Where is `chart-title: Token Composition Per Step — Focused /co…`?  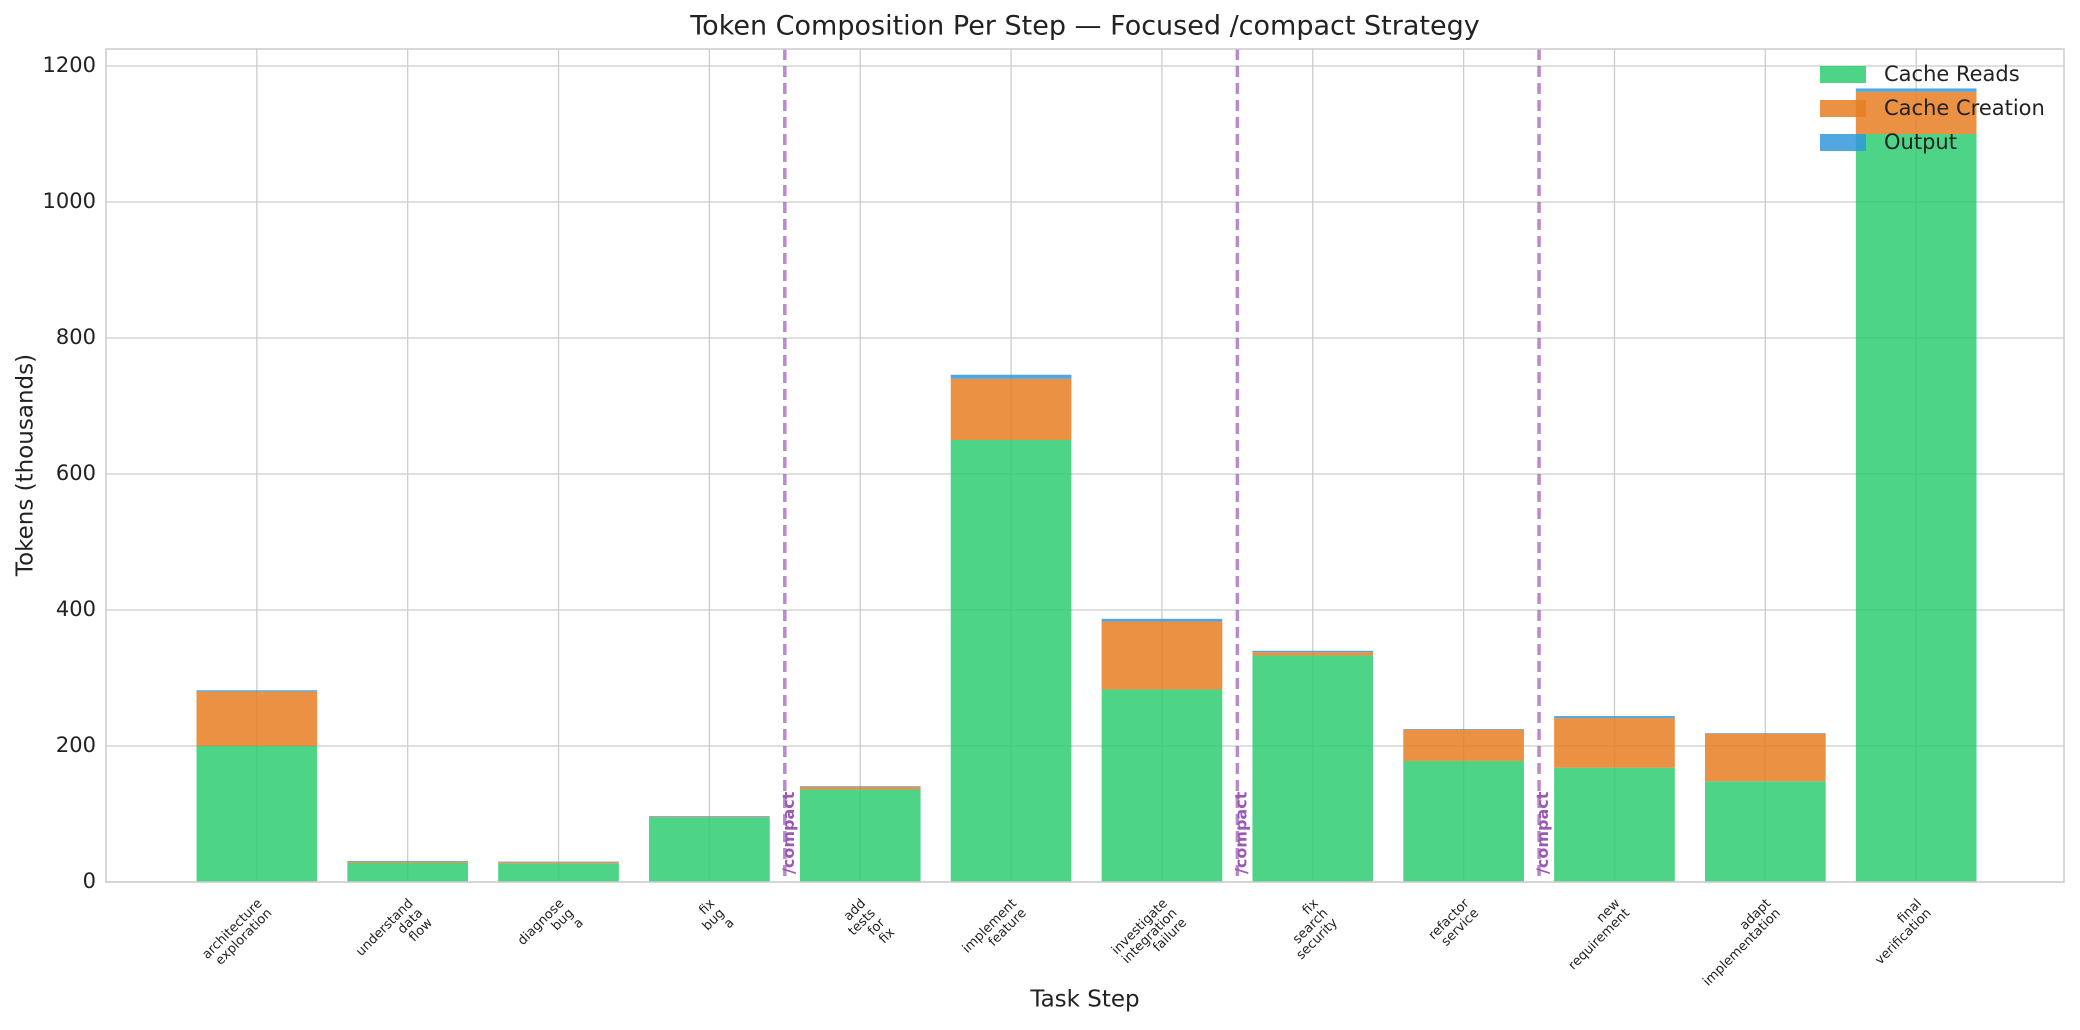
chart-title: Token Composition Per Step — Focused /co… is located at coordinates (1084, 26).